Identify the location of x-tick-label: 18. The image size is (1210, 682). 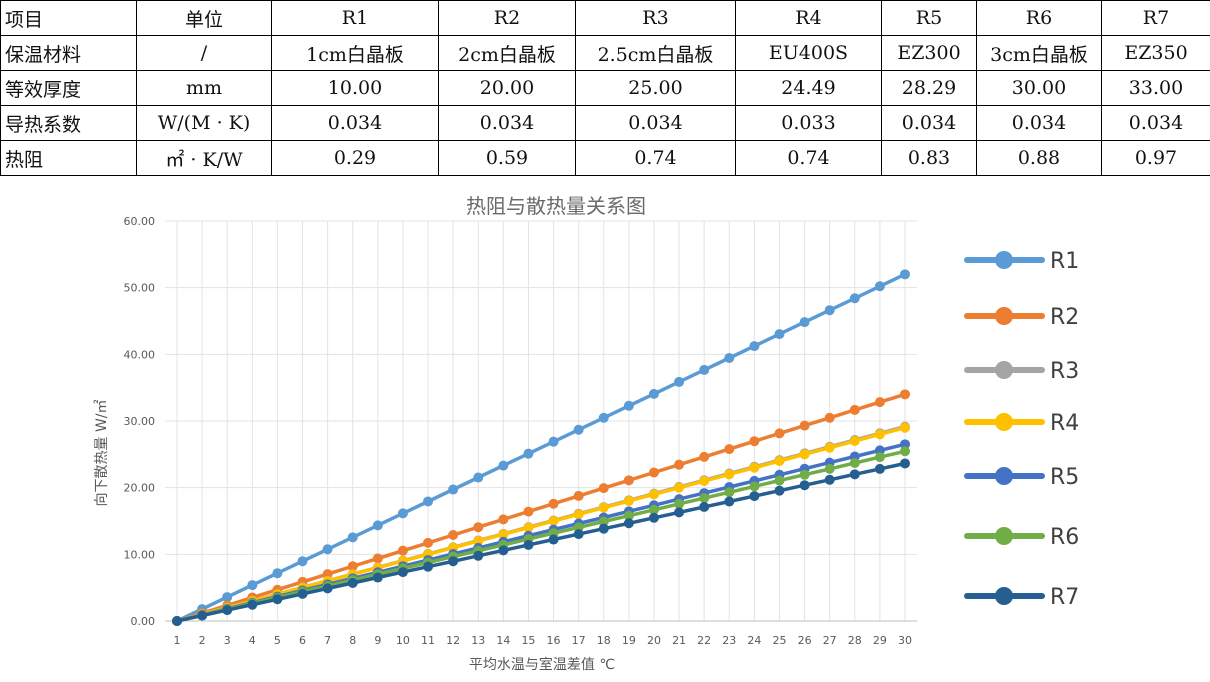
(604, 640).